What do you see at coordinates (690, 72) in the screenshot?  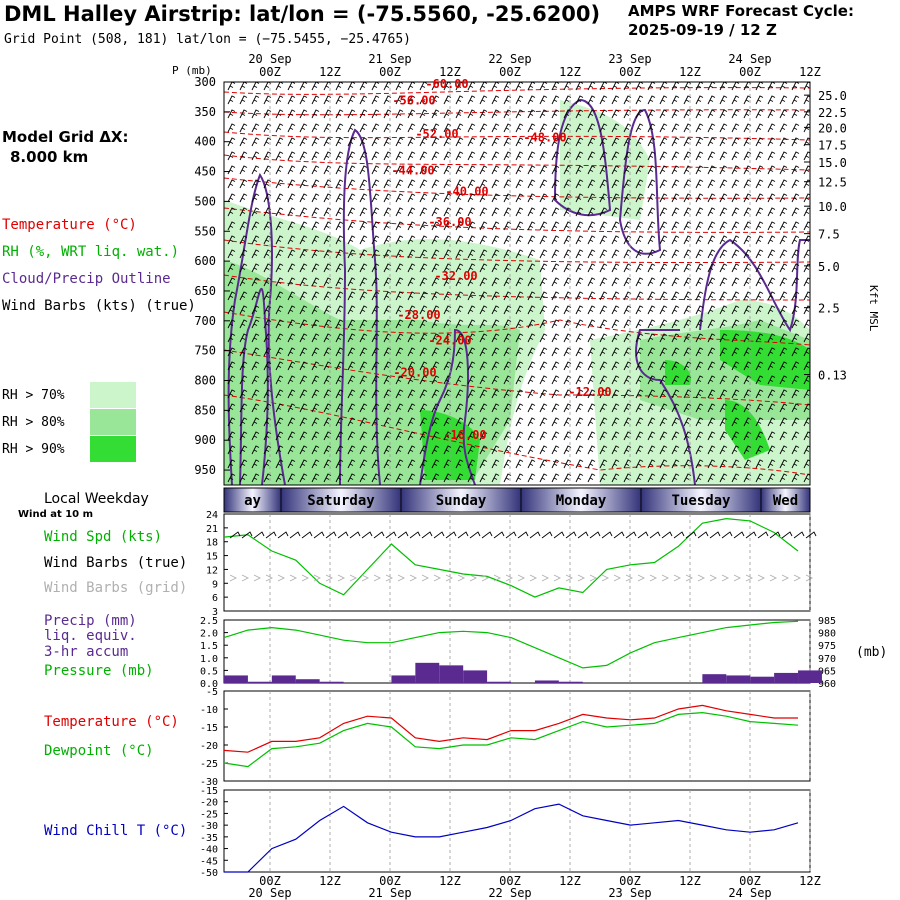 I see `top-time-tick: 12Z` at bounding box center [690, 72].